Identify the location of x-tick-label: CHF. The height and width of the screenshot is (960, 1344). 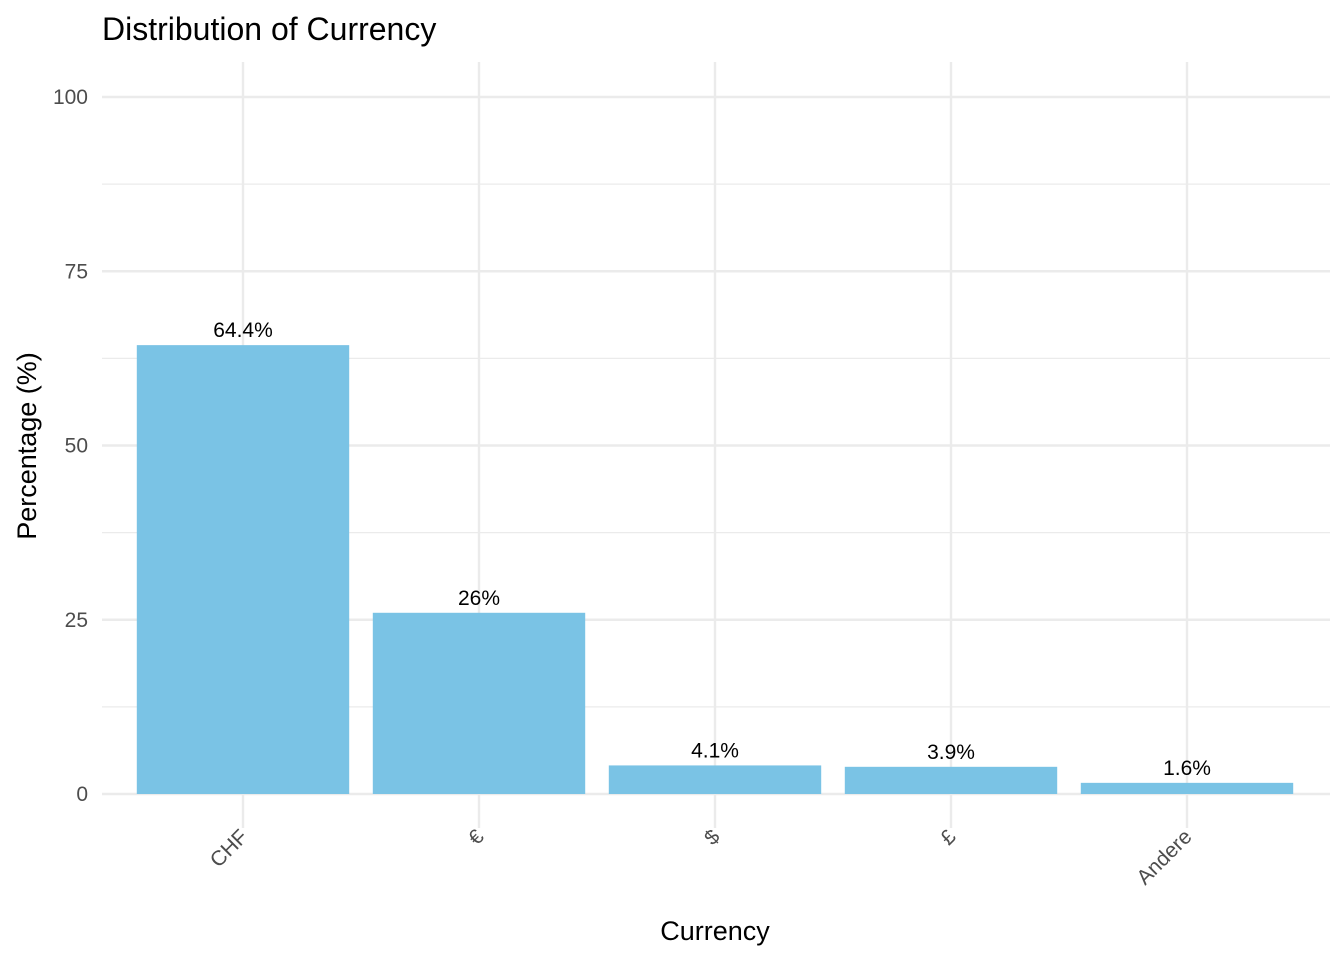
(229, 848).